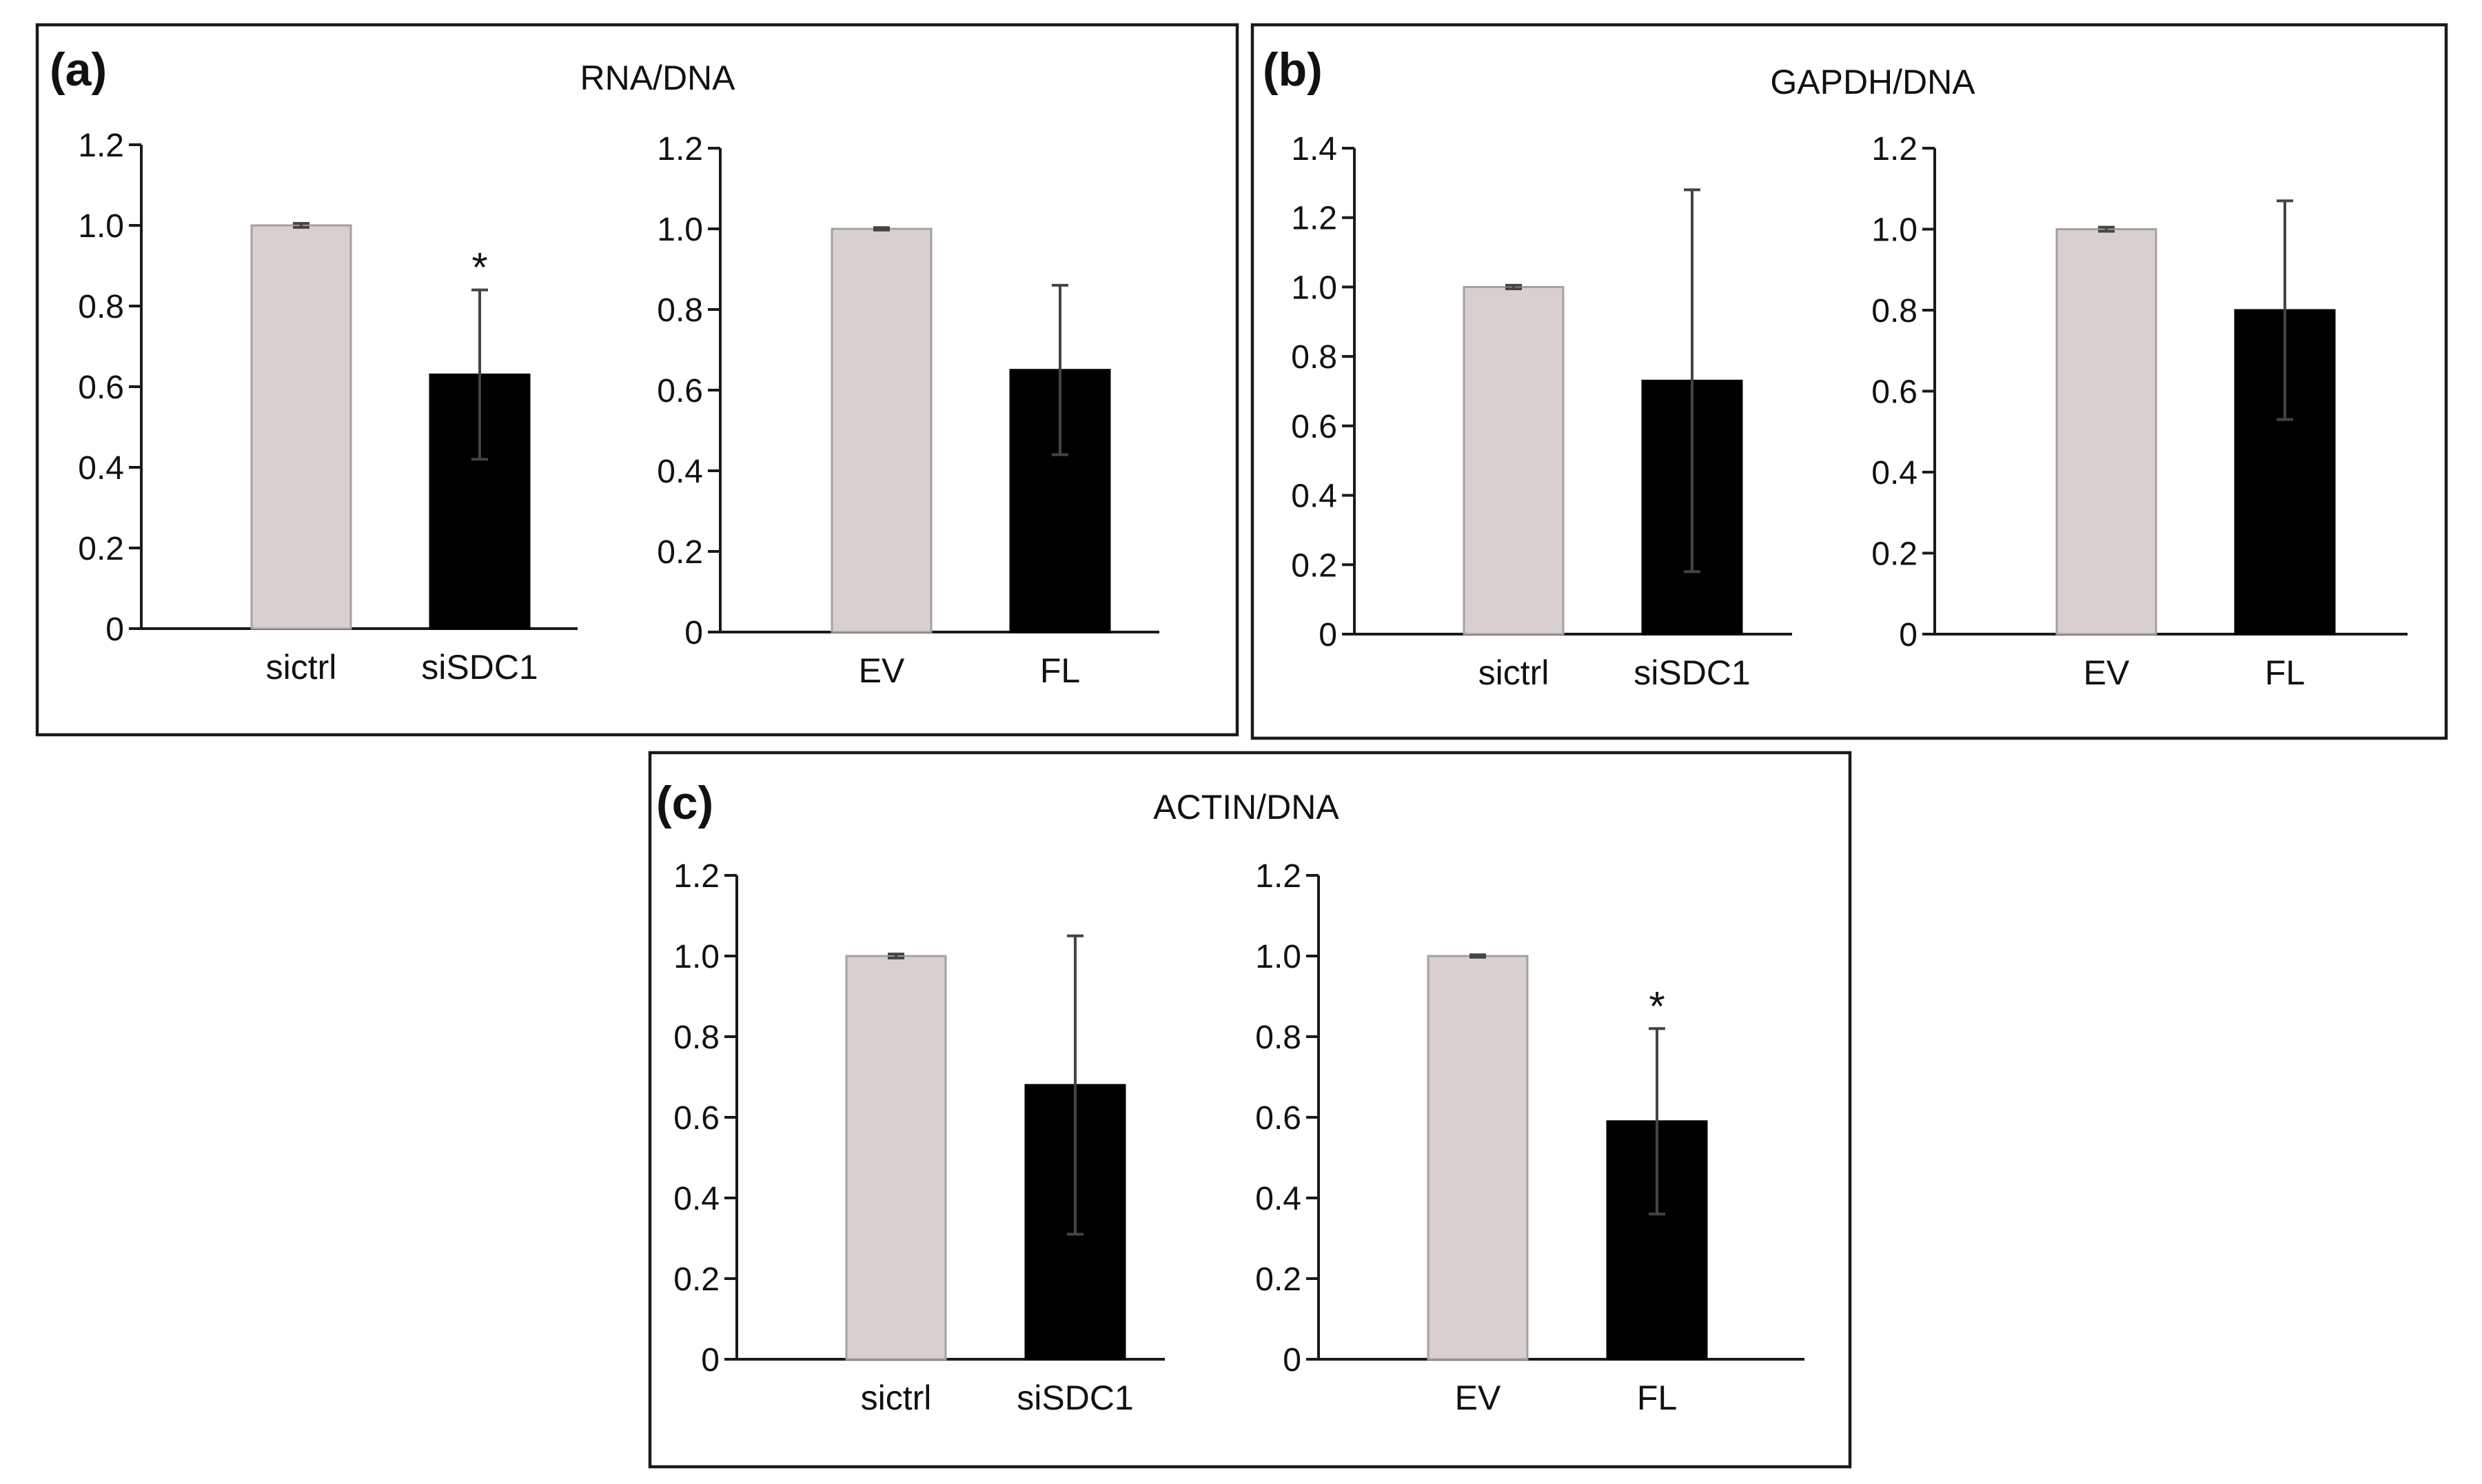 Image resolution: width=2482 pixels, height=1484 pixels. I want to click on chart-actin-ev: 0 0.2 0.4 0.6 0.8 1.0 1.2 EV FL *, so click(1530, 1137).